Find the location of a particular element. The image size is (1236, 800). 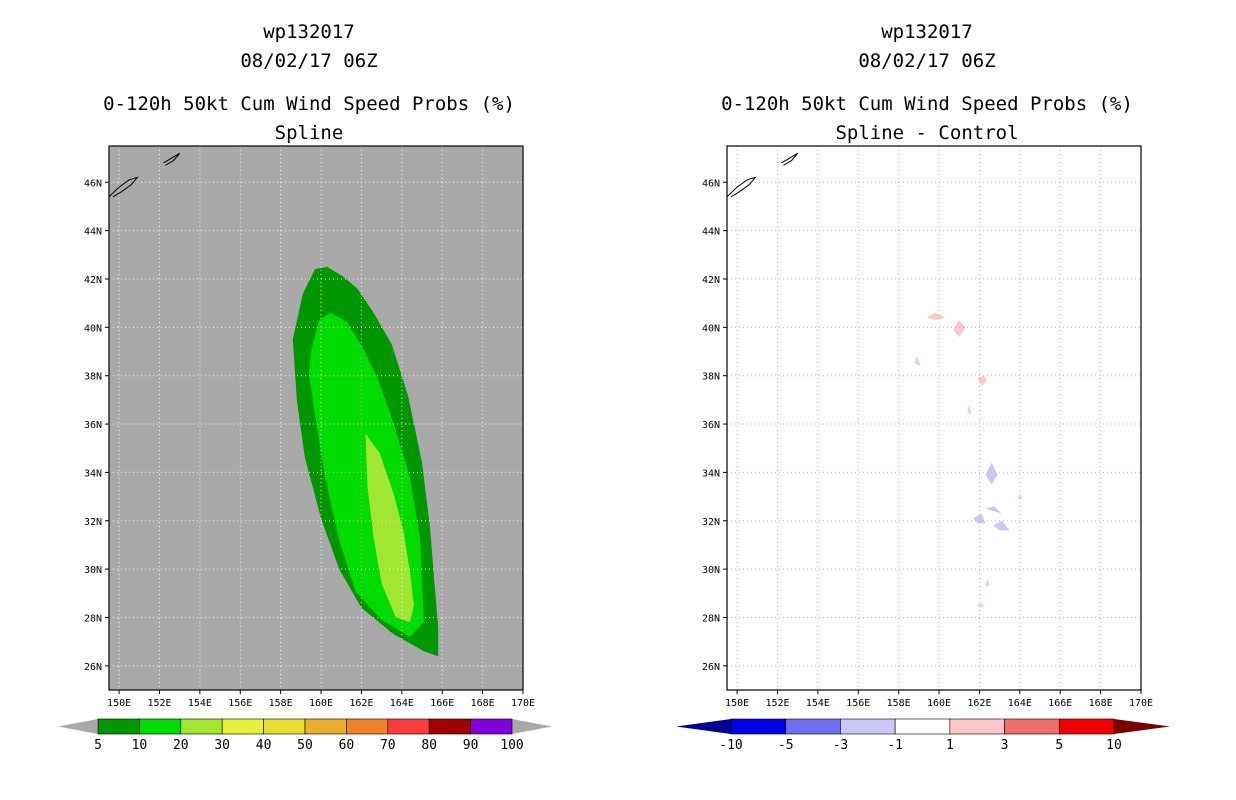

right-subtitle: Spline - Control is located at coordinates (926, 133).